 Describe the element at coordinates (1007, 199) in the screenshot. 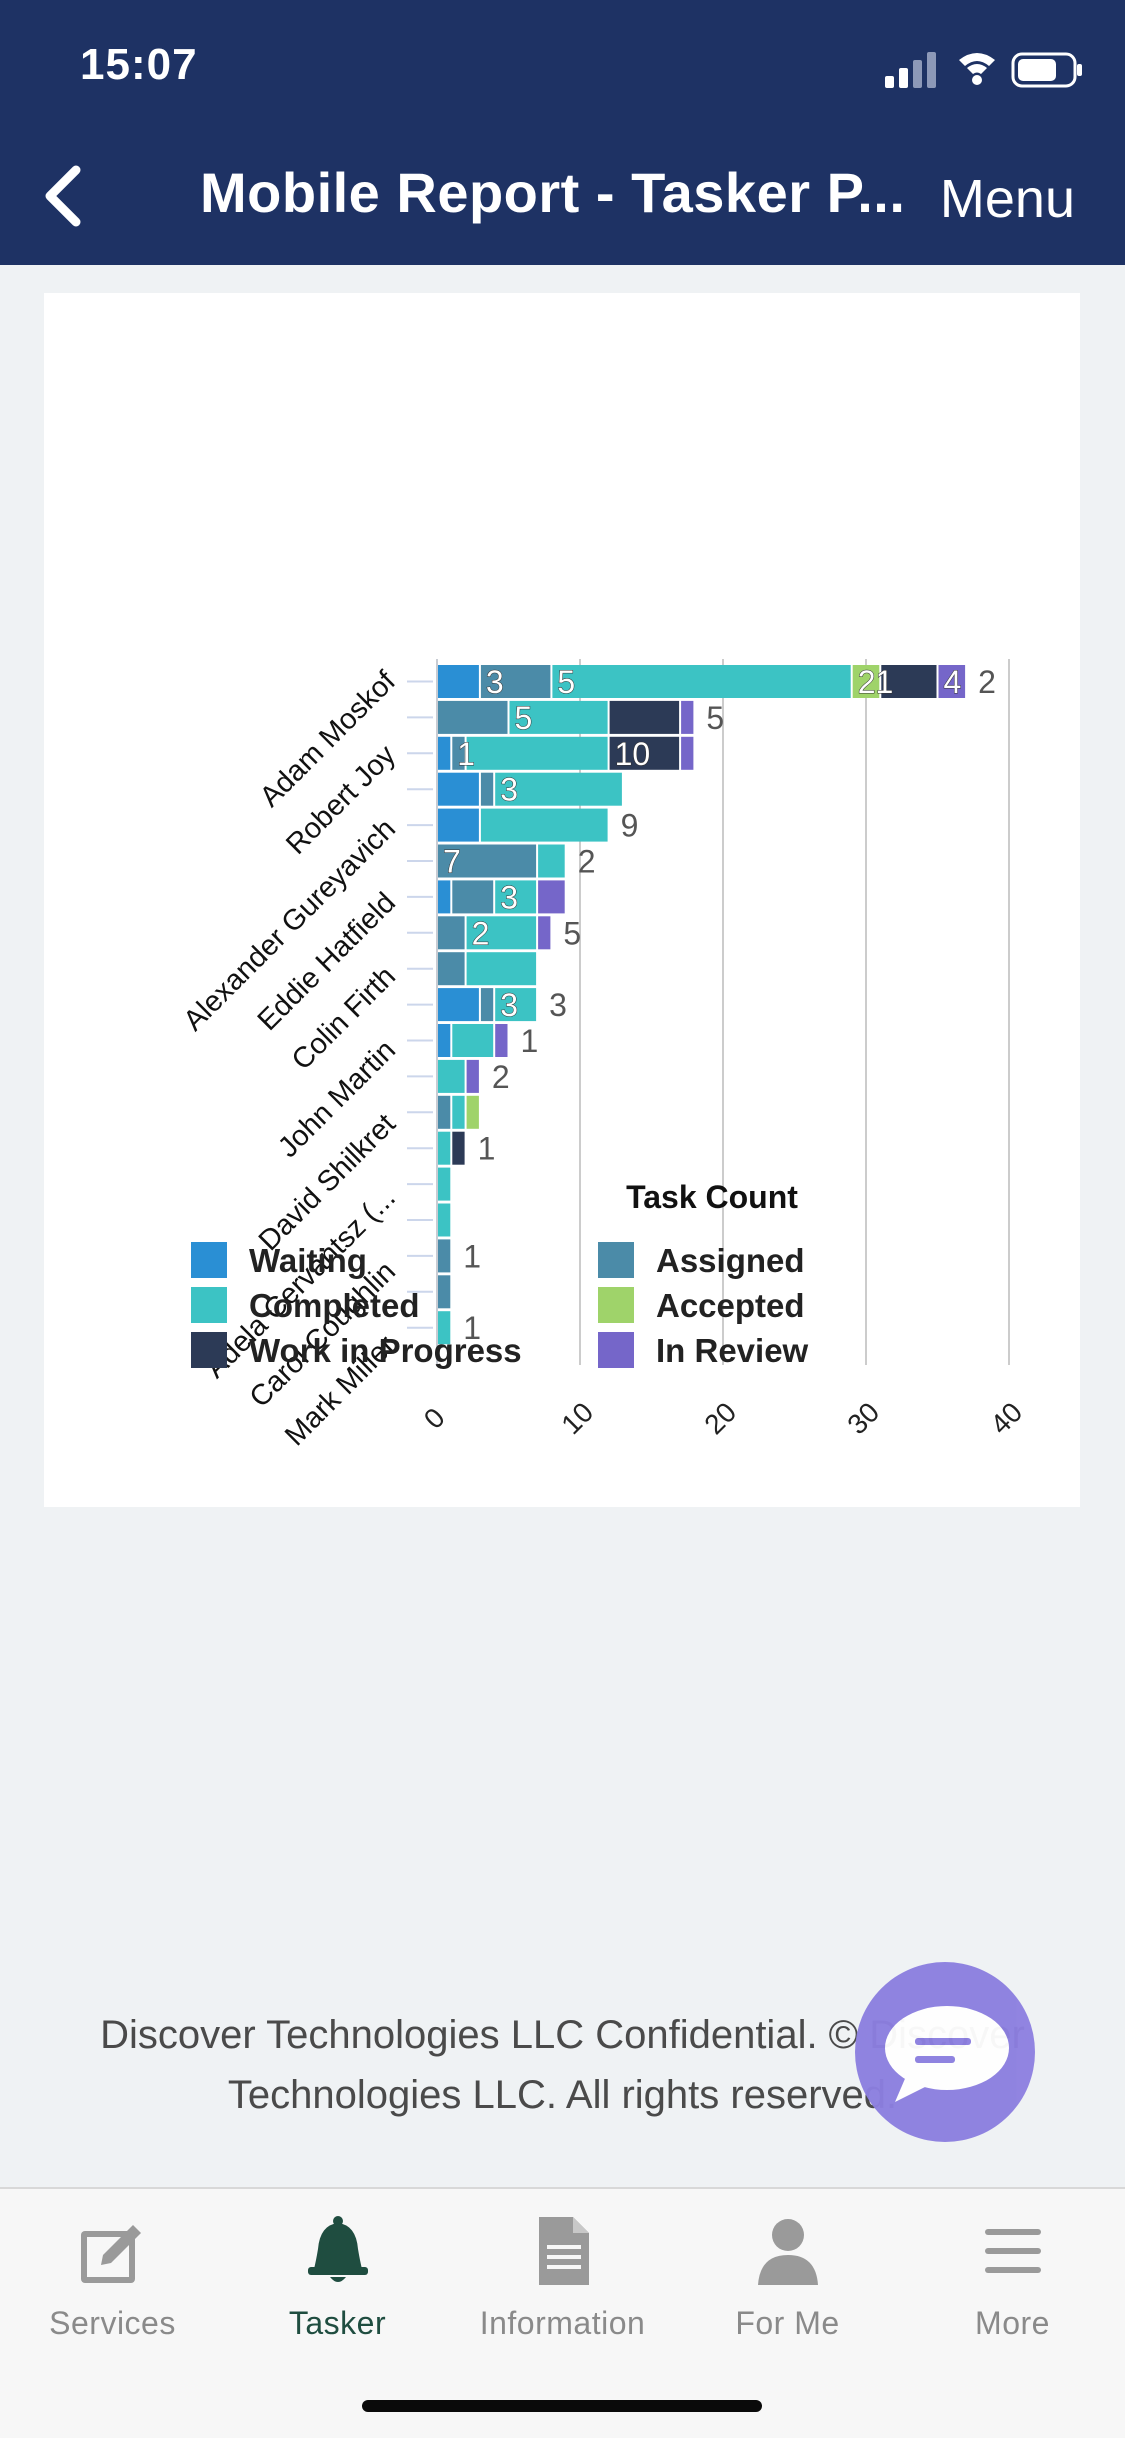

I see `menu-button: Menu` at that location.